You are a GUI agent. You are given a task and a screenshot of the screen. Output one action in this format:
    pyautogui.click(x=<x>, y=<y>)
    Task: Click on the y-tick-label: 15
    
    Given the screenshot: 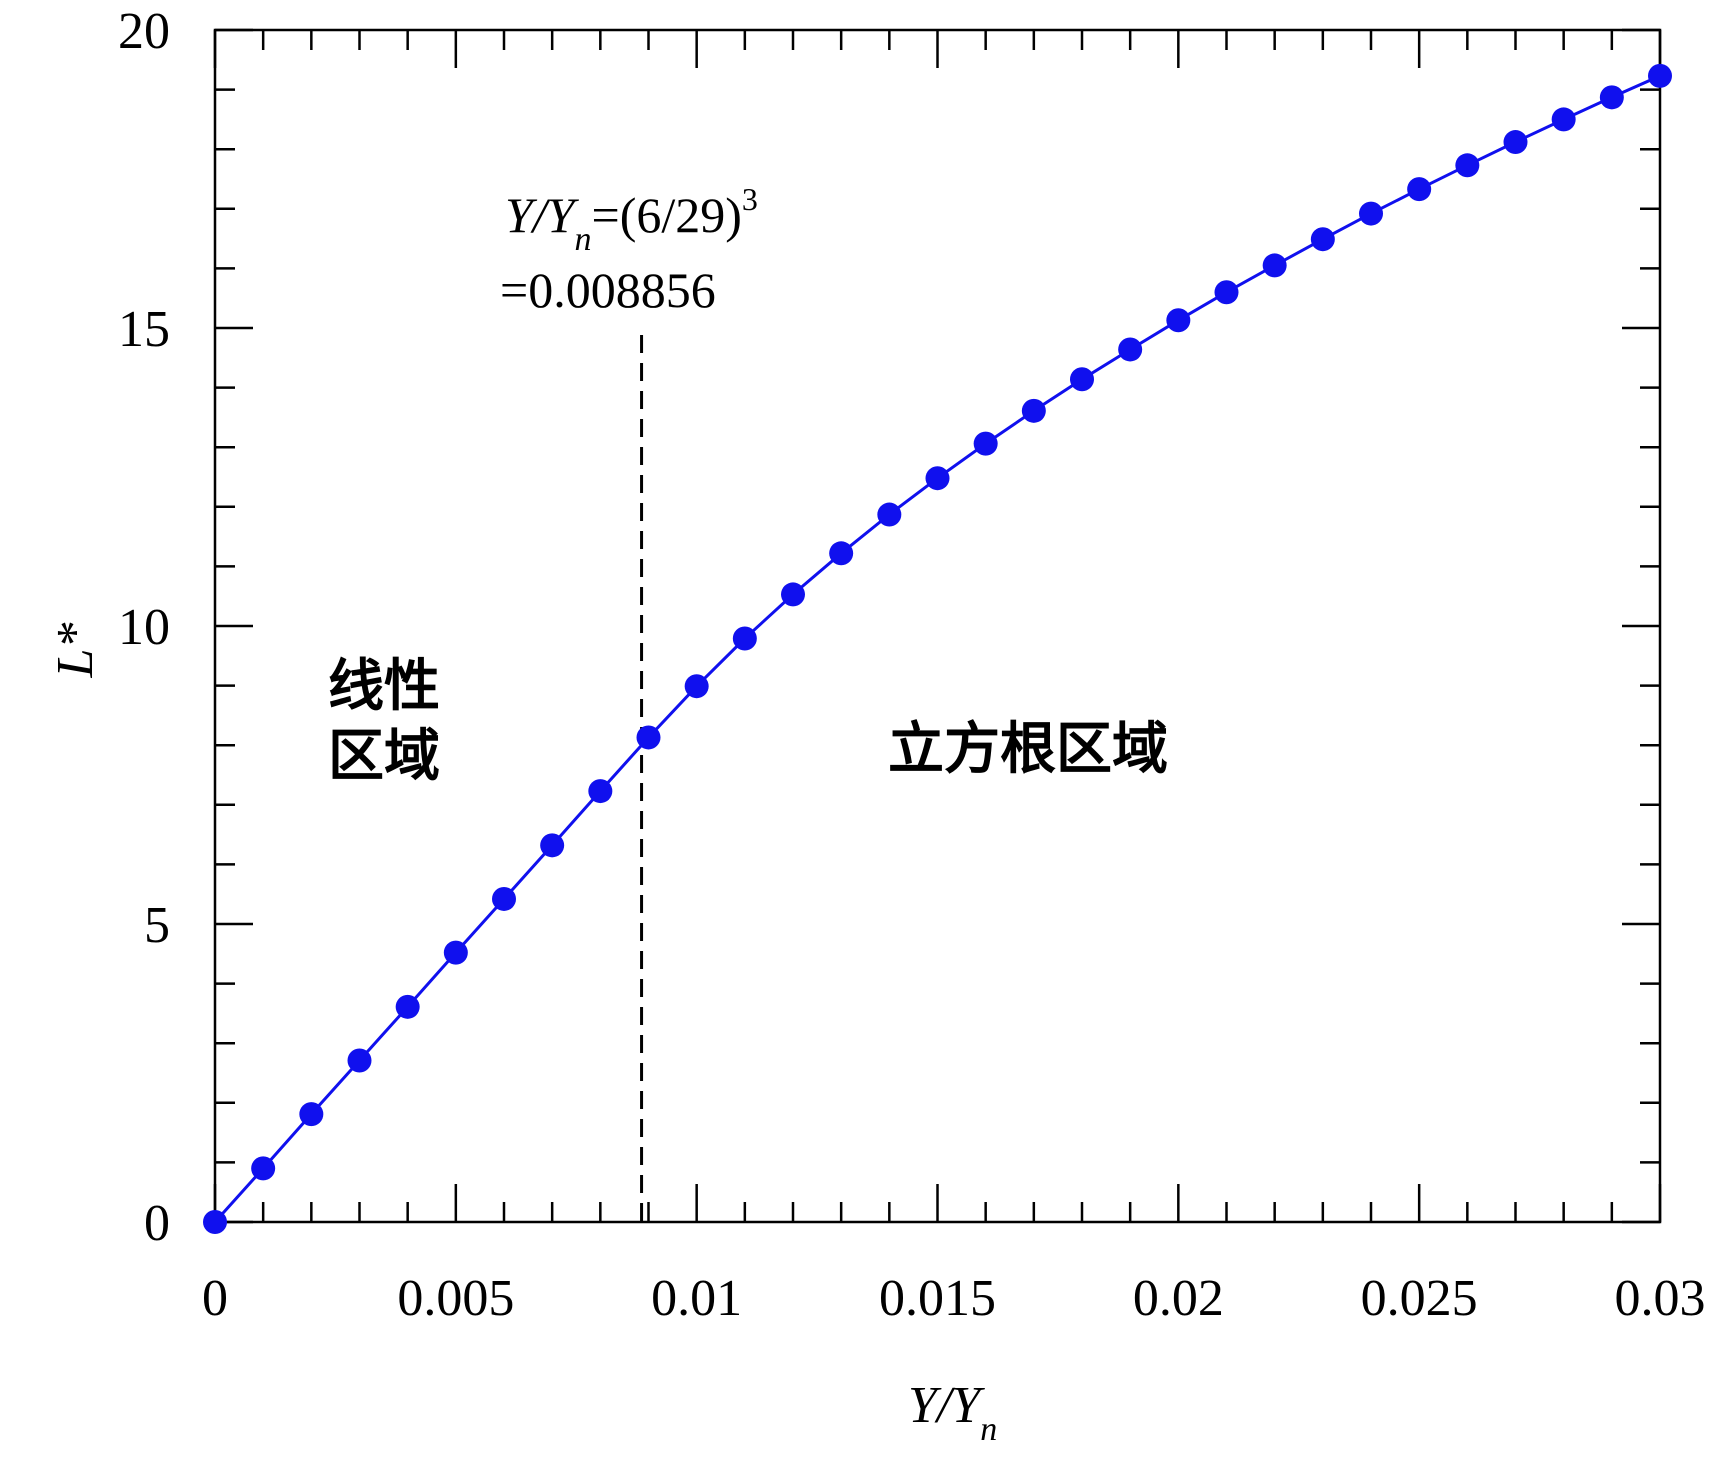 What is the action you would take?
    pyautogui.click(x=144, y=329)
    